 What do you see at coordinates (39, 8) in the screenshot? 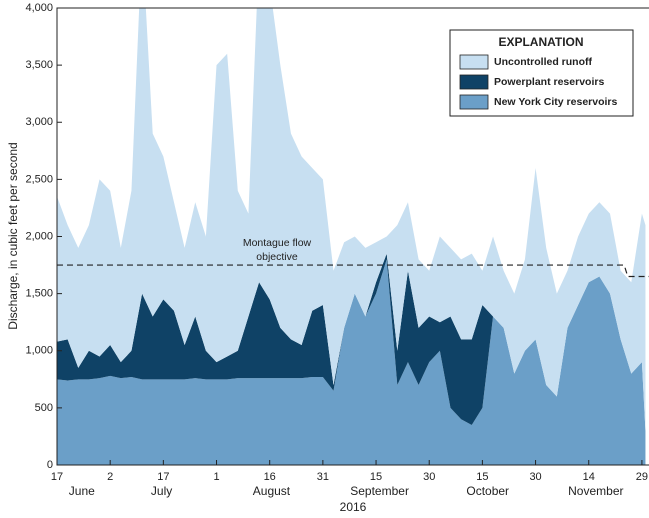
I see `y-tick-label: 4,000` at bounding box center [39, 8].